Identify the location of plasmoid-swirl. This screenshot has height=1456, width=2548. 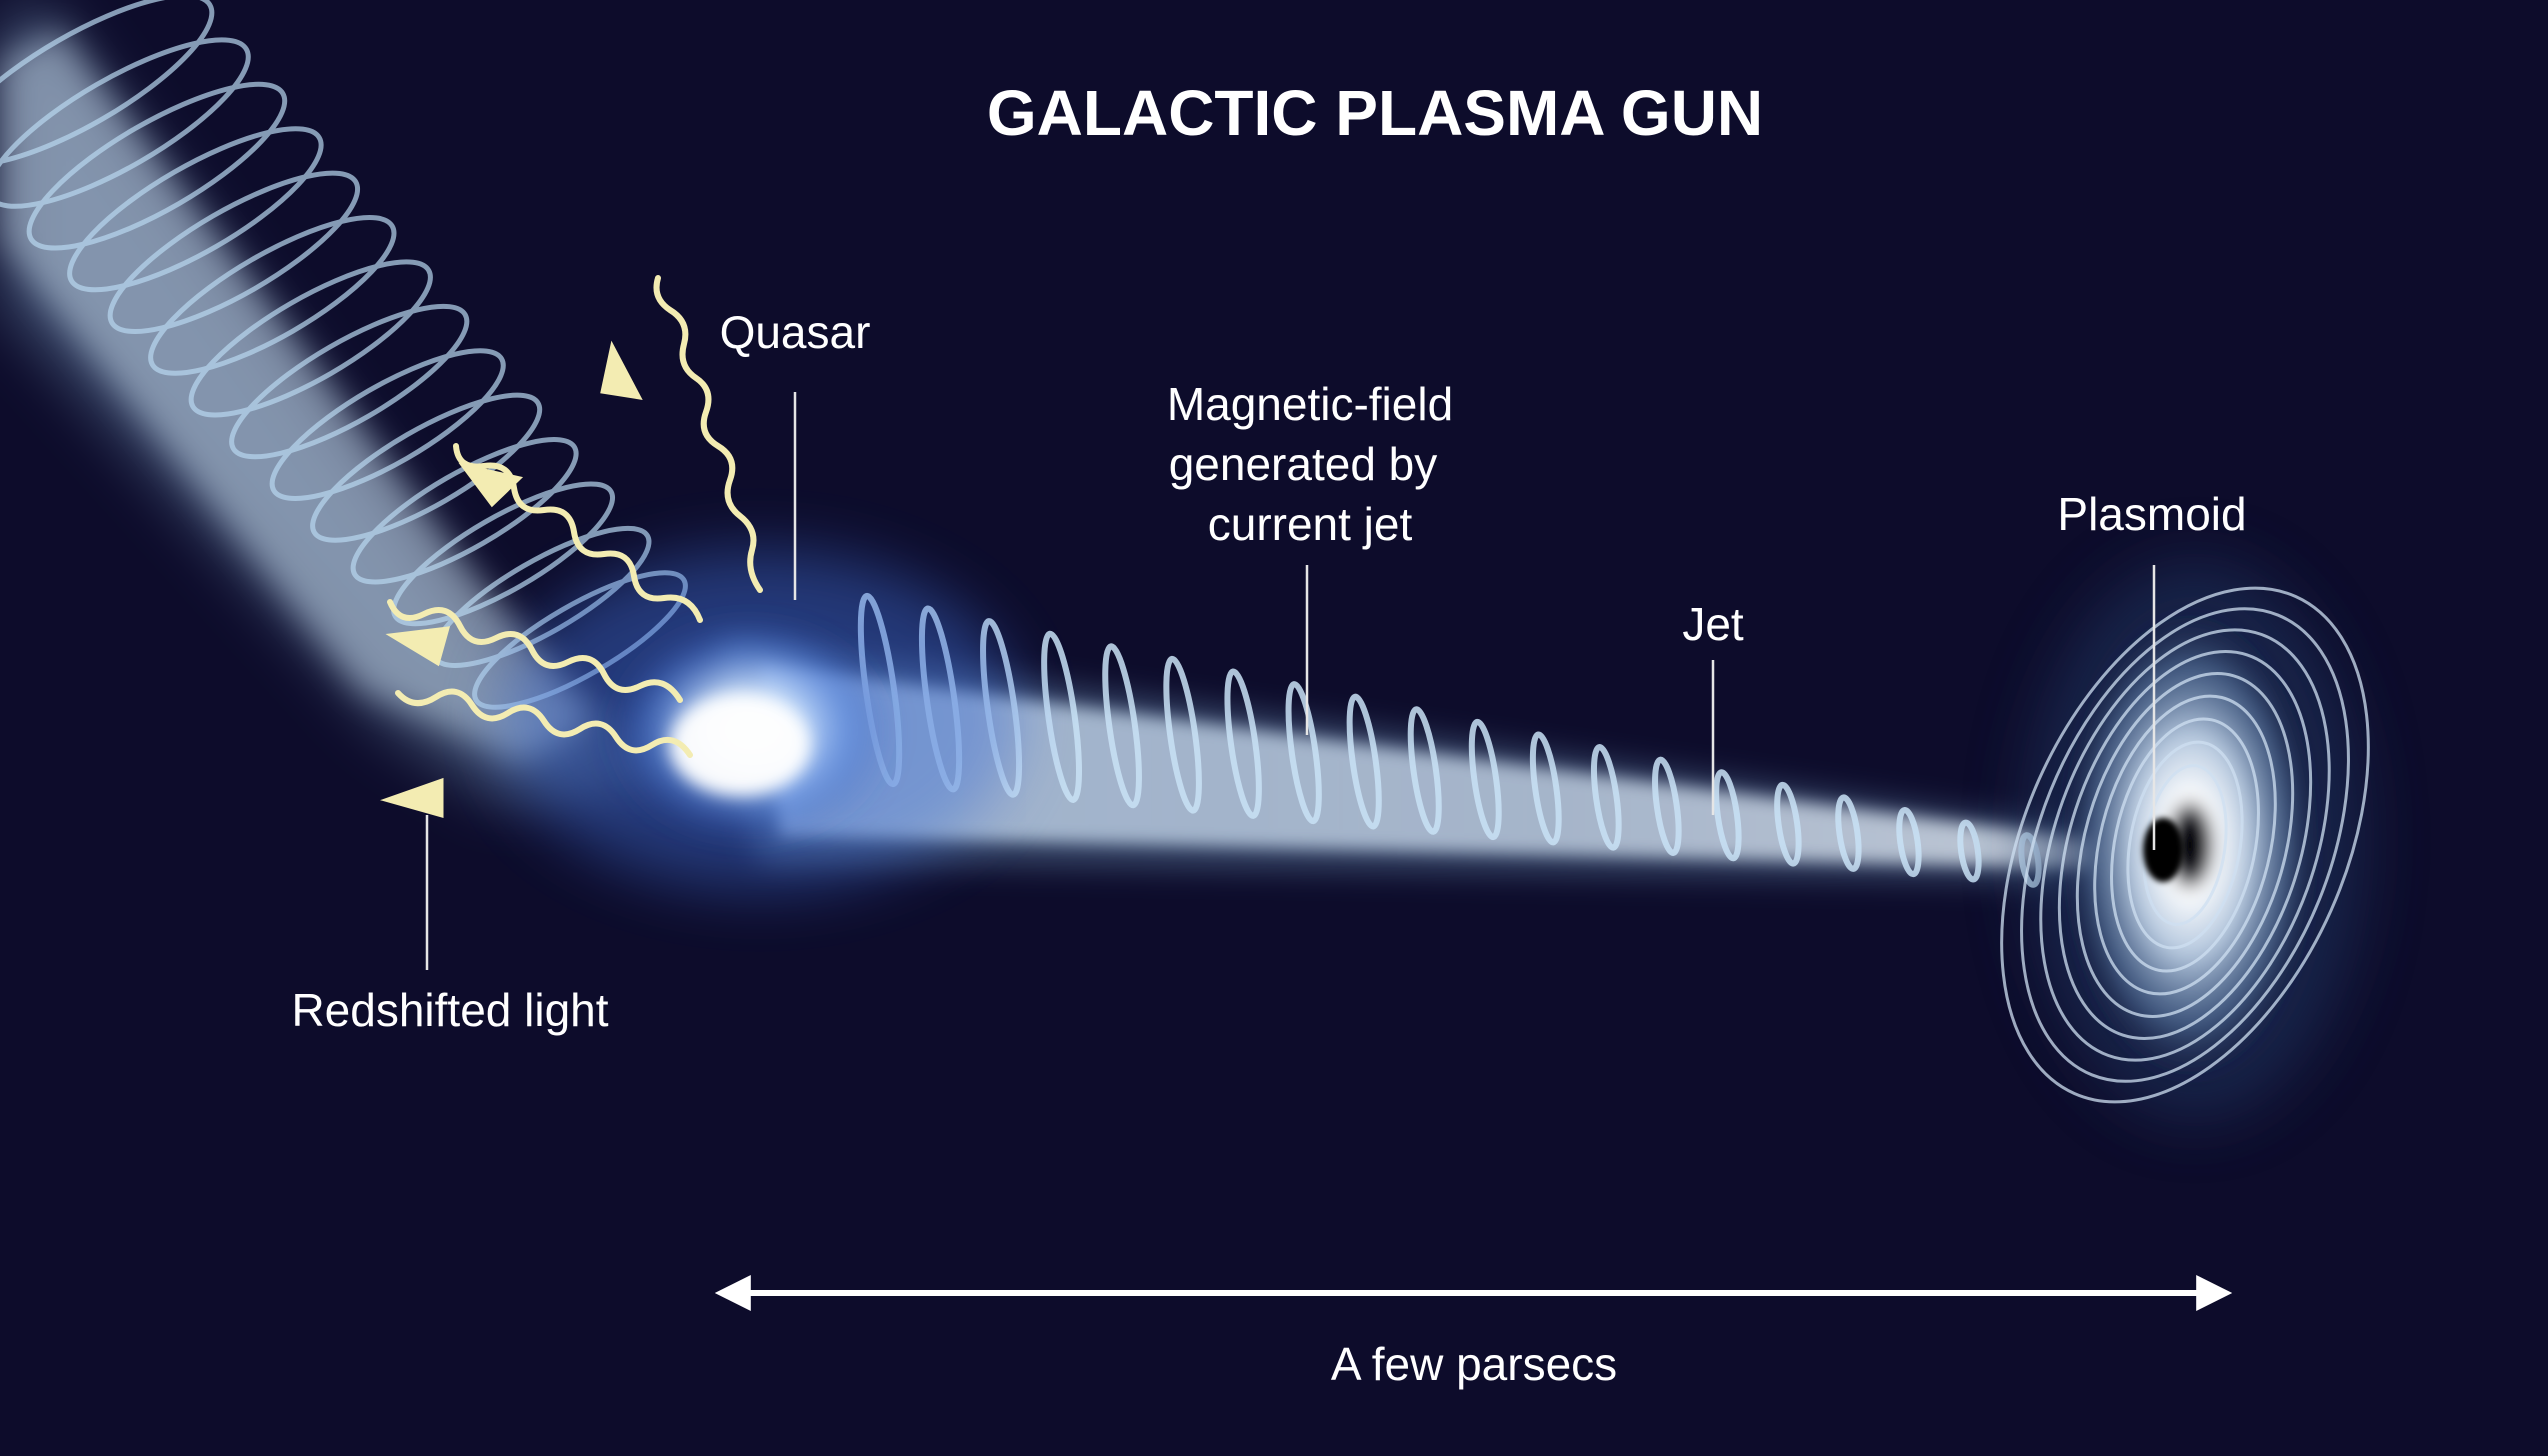
(2185, 845).